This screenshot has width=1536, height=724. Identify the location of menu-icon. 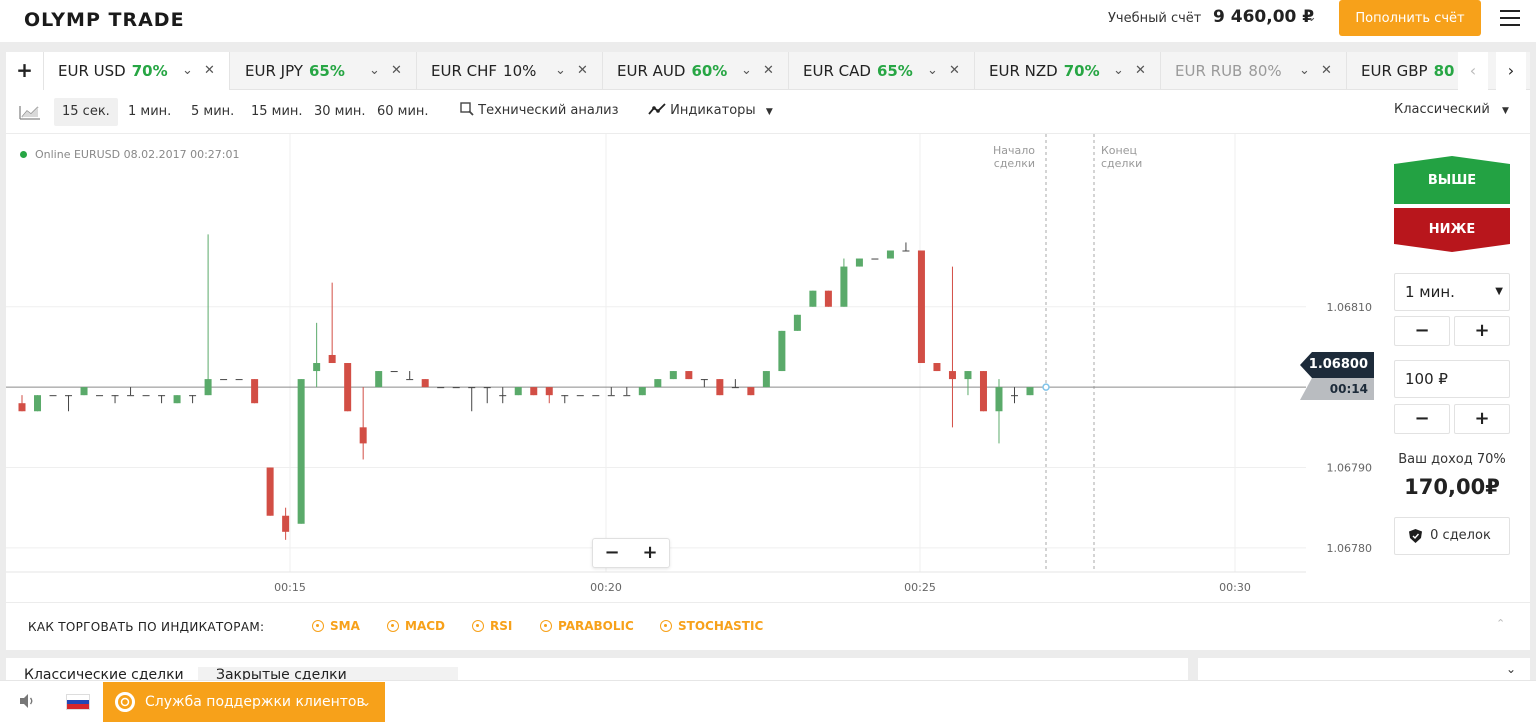
(1510, 18).